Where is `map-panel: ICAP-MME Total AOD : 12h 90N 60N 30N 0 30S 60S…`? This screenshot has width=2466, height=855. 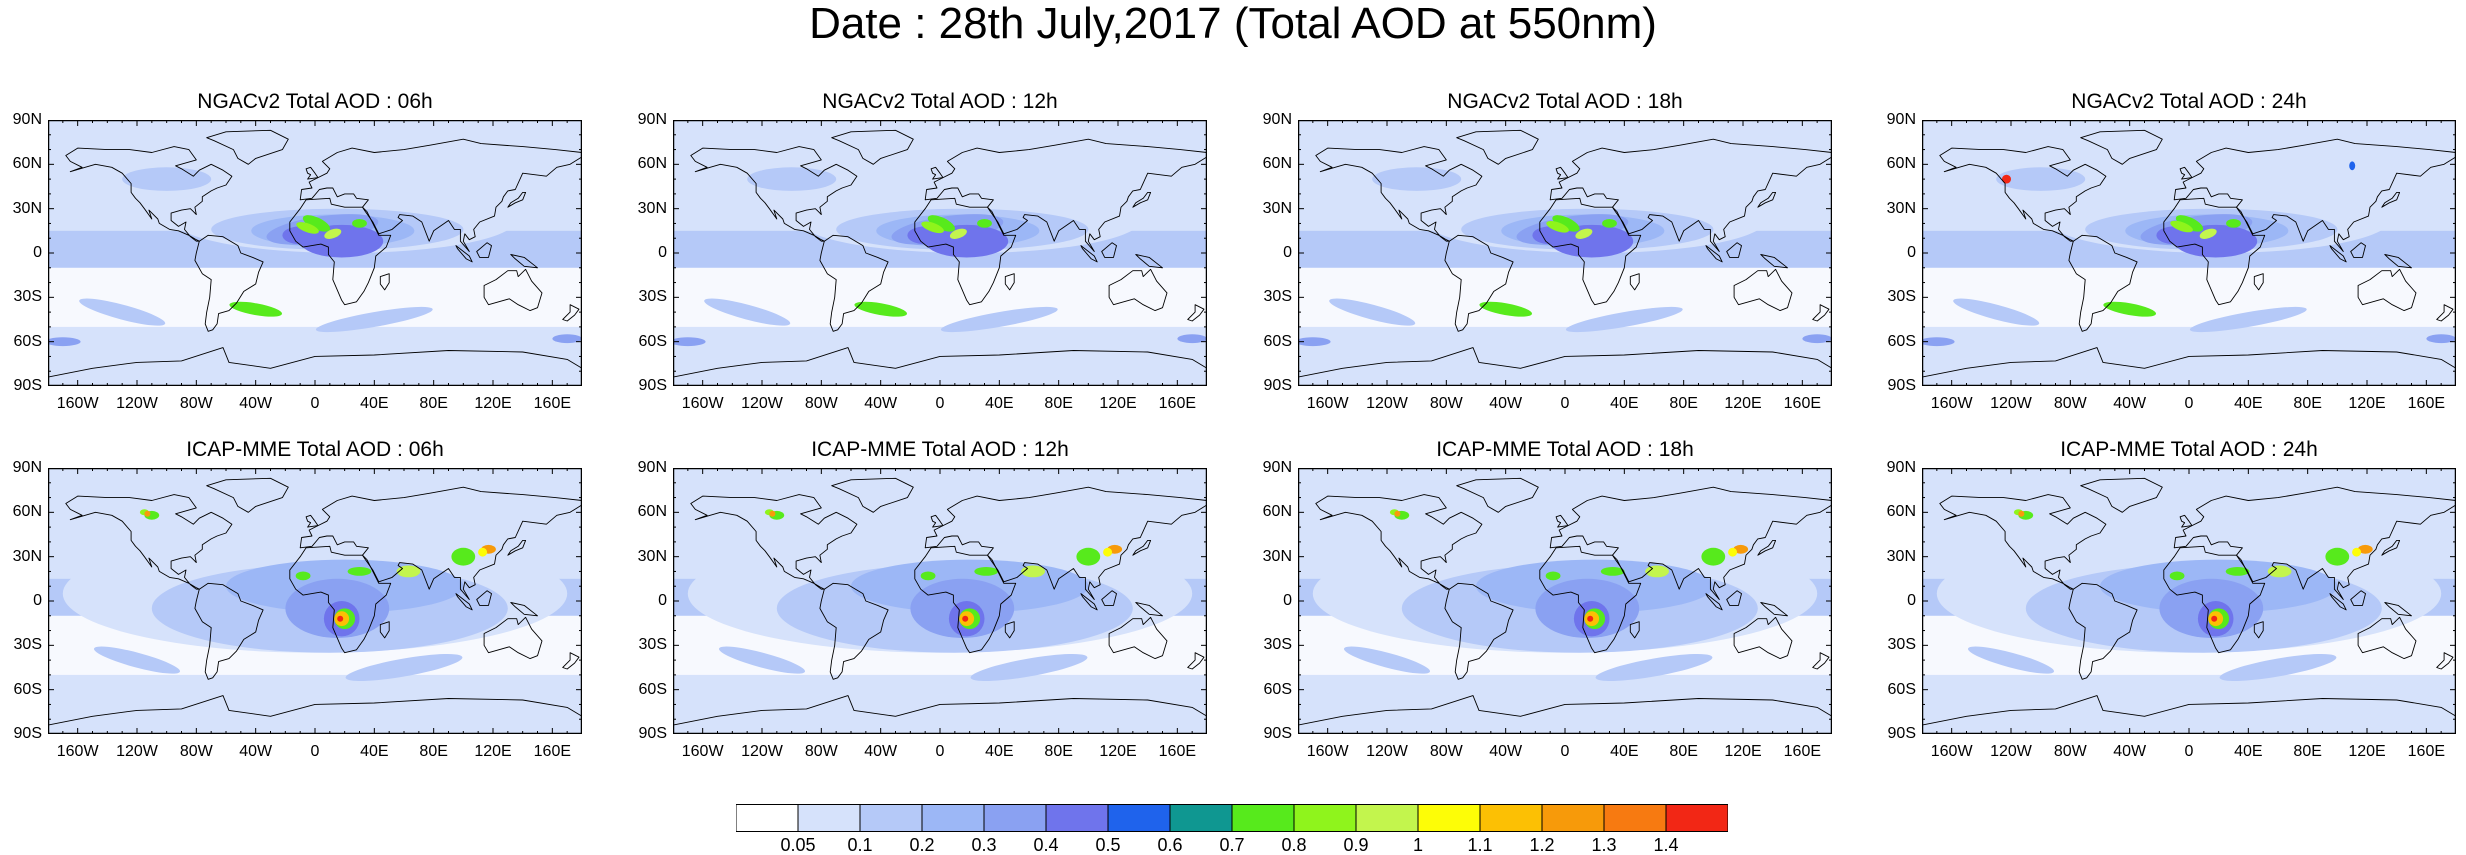
map-panel: ICAP-MME Total AOD : 12h 90N 60N 30N 0 30S 60S… is located at coordinates (945, 603).